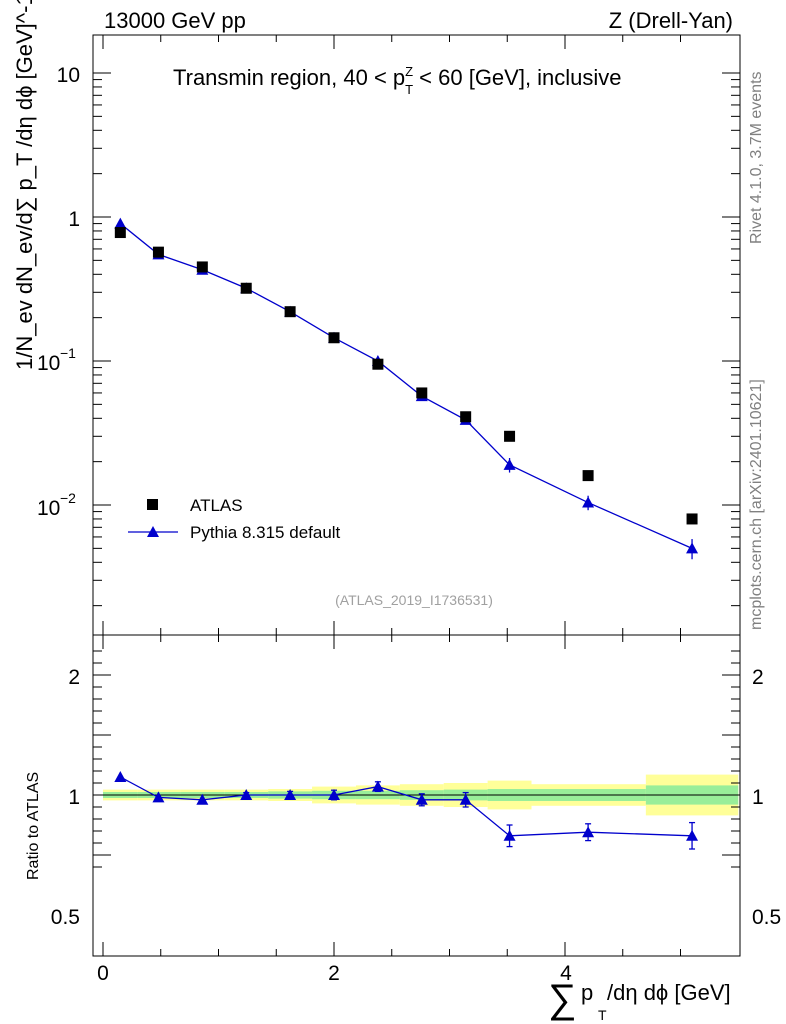  I want to click on ratio-y-axis-label: Ratio to ATLAS, so click(33, 826).